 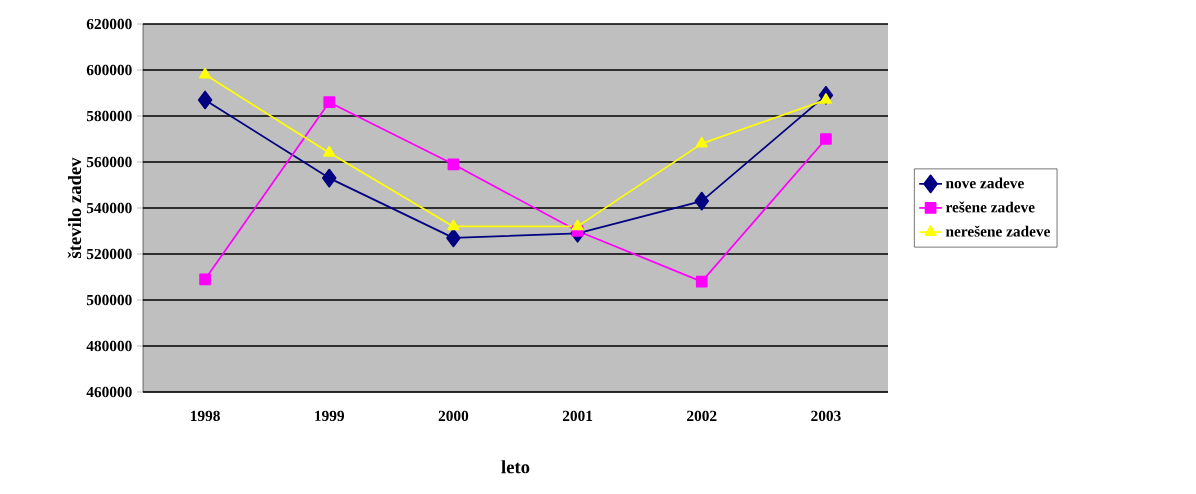 What do you see at coordinates (109, 24) in the screenshot?
I see `y-tick-label: 620000` at bounding box center [109, 24].